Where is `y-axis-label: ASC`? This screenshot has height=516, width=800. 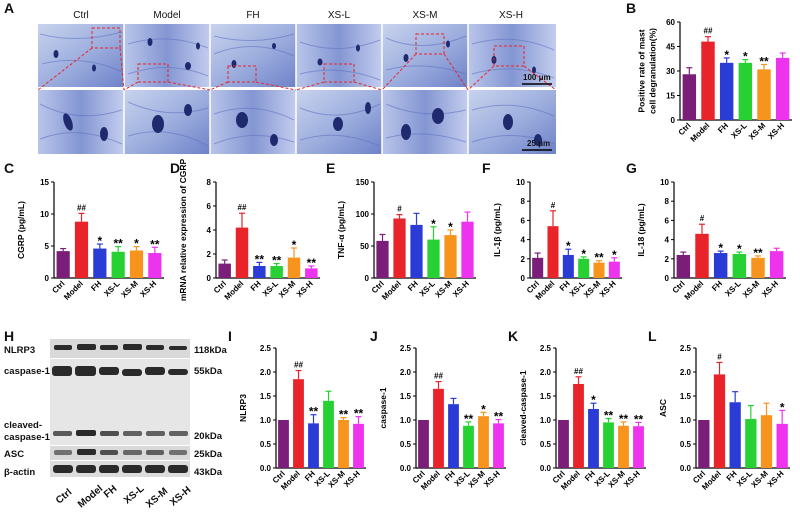
y-axis-label: ASC is located at coordinates (663, 408).